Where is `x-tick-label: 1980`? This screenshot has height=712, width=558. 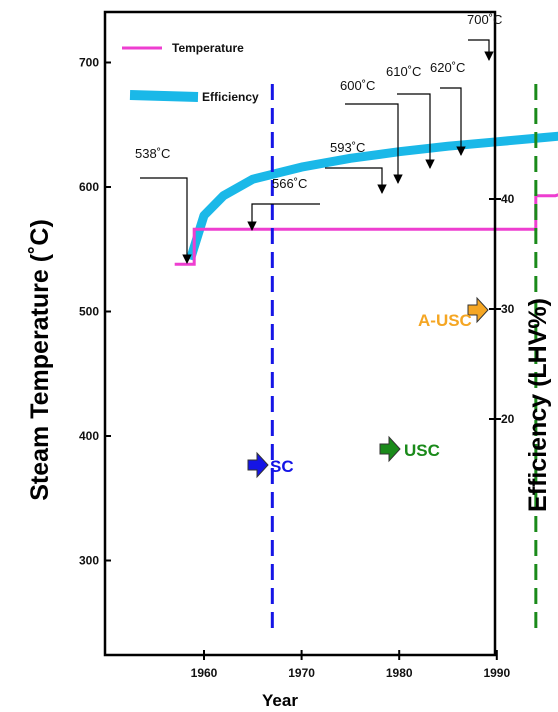
x-tick-label: 1980 is located at coordinates (399, 673).